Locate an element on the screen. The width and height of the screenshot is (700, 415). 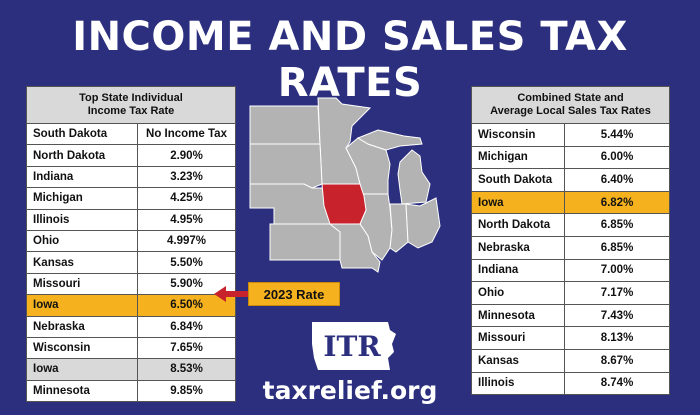
tax-rate-cell: 6.84% is located at coordinates (186, 326).